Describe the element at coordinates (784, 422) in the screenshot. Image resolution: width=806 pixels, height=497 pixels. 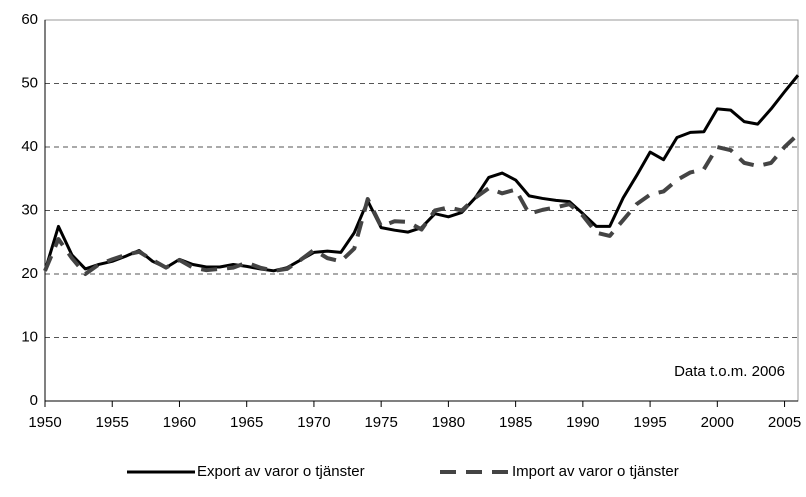
I see `x-tick-label: 2005` at that location.